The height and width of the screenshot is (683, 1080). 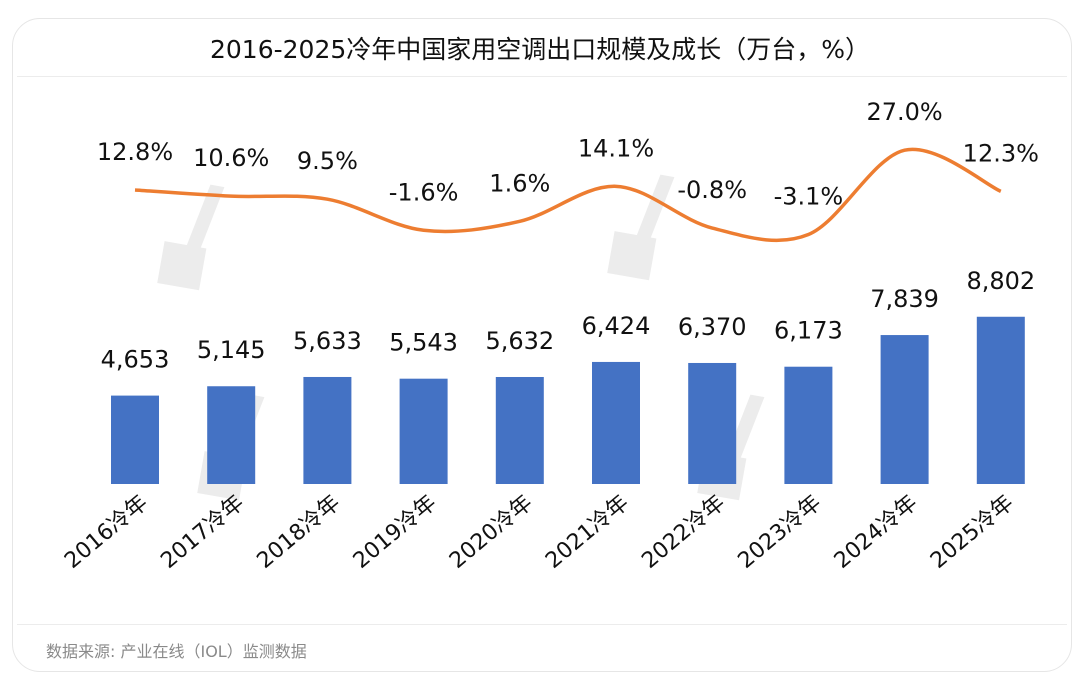 I want to click on line-data-label: 14.1%, so click(x=616, y=148).